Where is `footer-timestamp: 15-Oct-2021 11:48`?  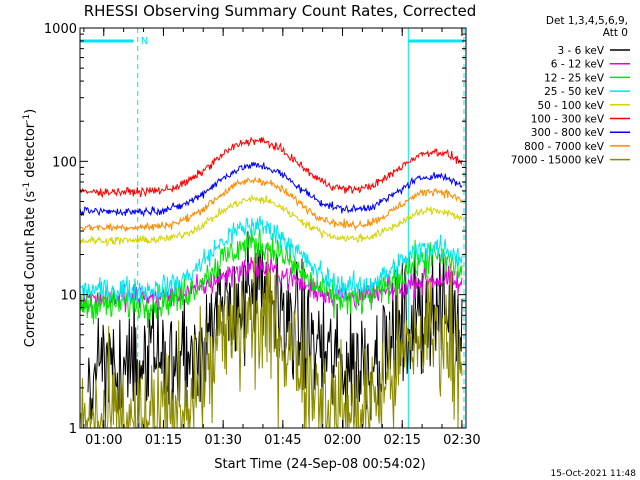
footer-timestamp: 15-Oct-2021 11:48 is located at coordinates (594, 474).